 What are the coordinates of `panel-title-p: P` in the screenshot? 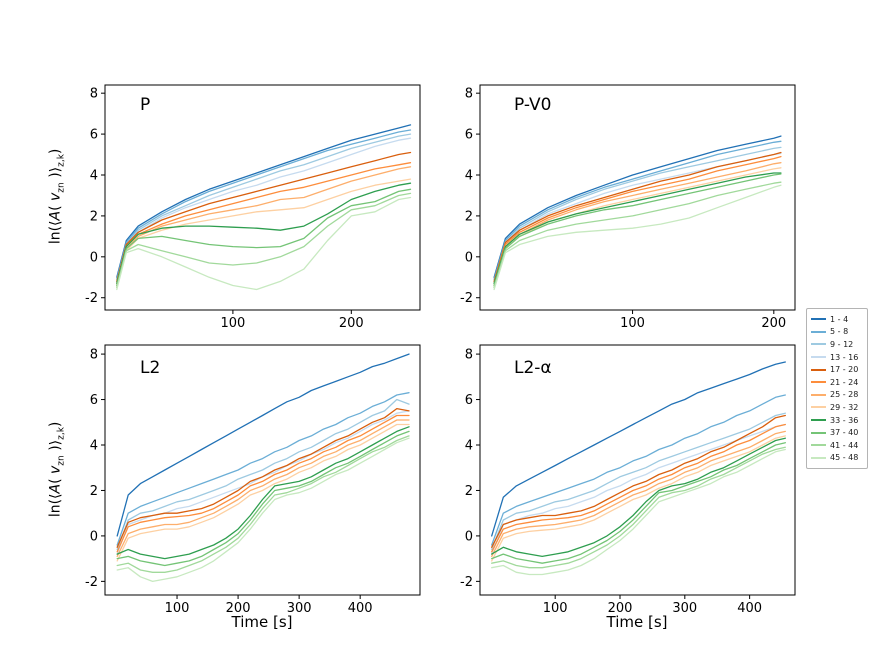 It's located at (145, 105).